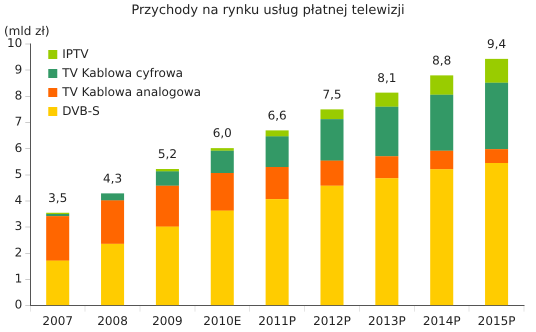 This screenshot has height=332, width=536. Describe the element at coordinates (277, 321) in the screenshot. I see `x-tick-label: 2011P` at that location.